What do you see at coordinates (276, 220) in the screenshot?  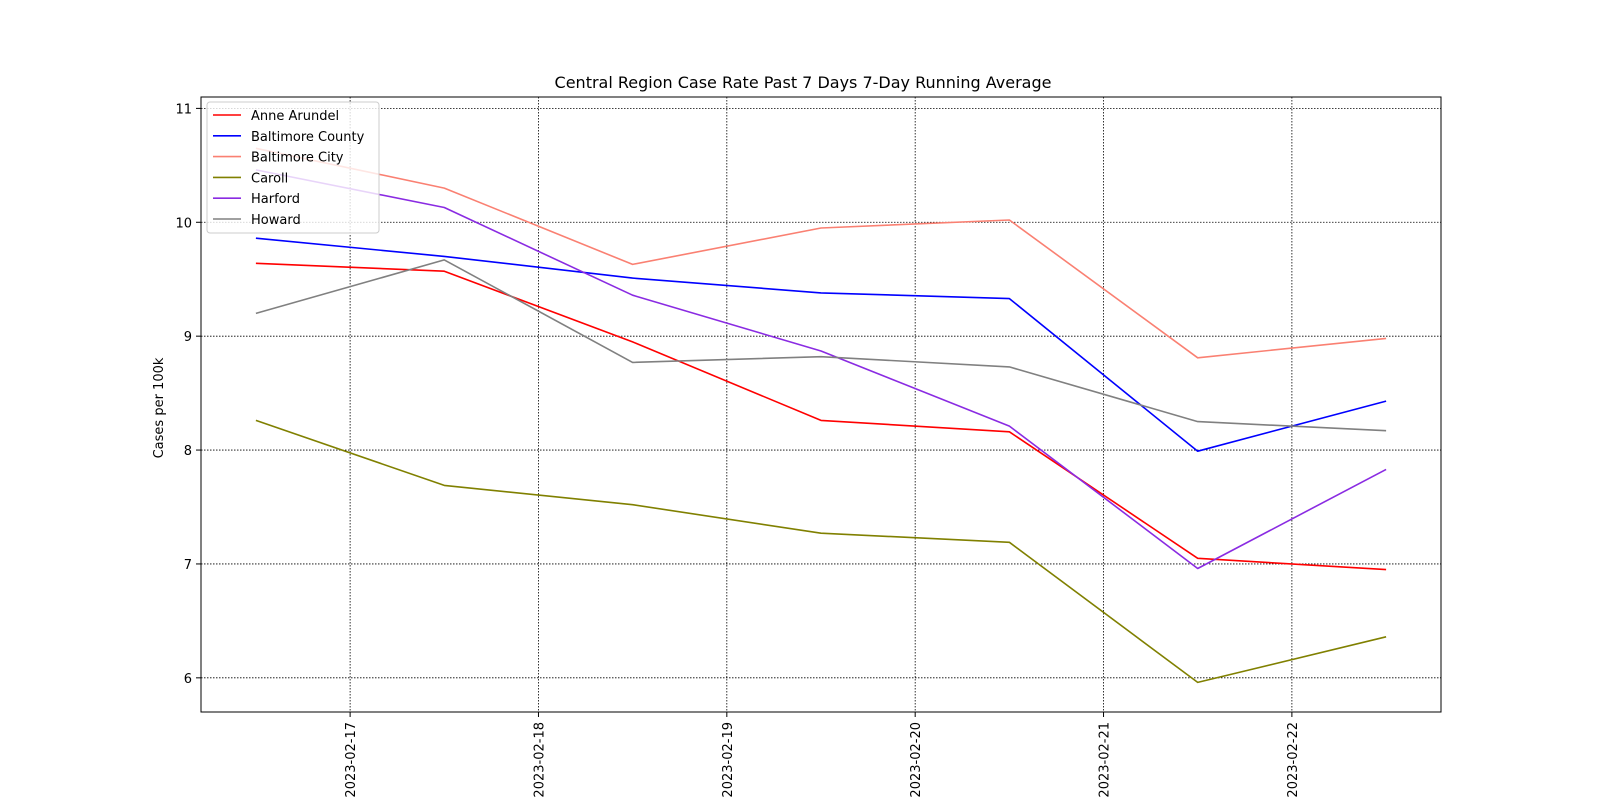 I see `legend-label: Howard` at bounding box center [276, 220].